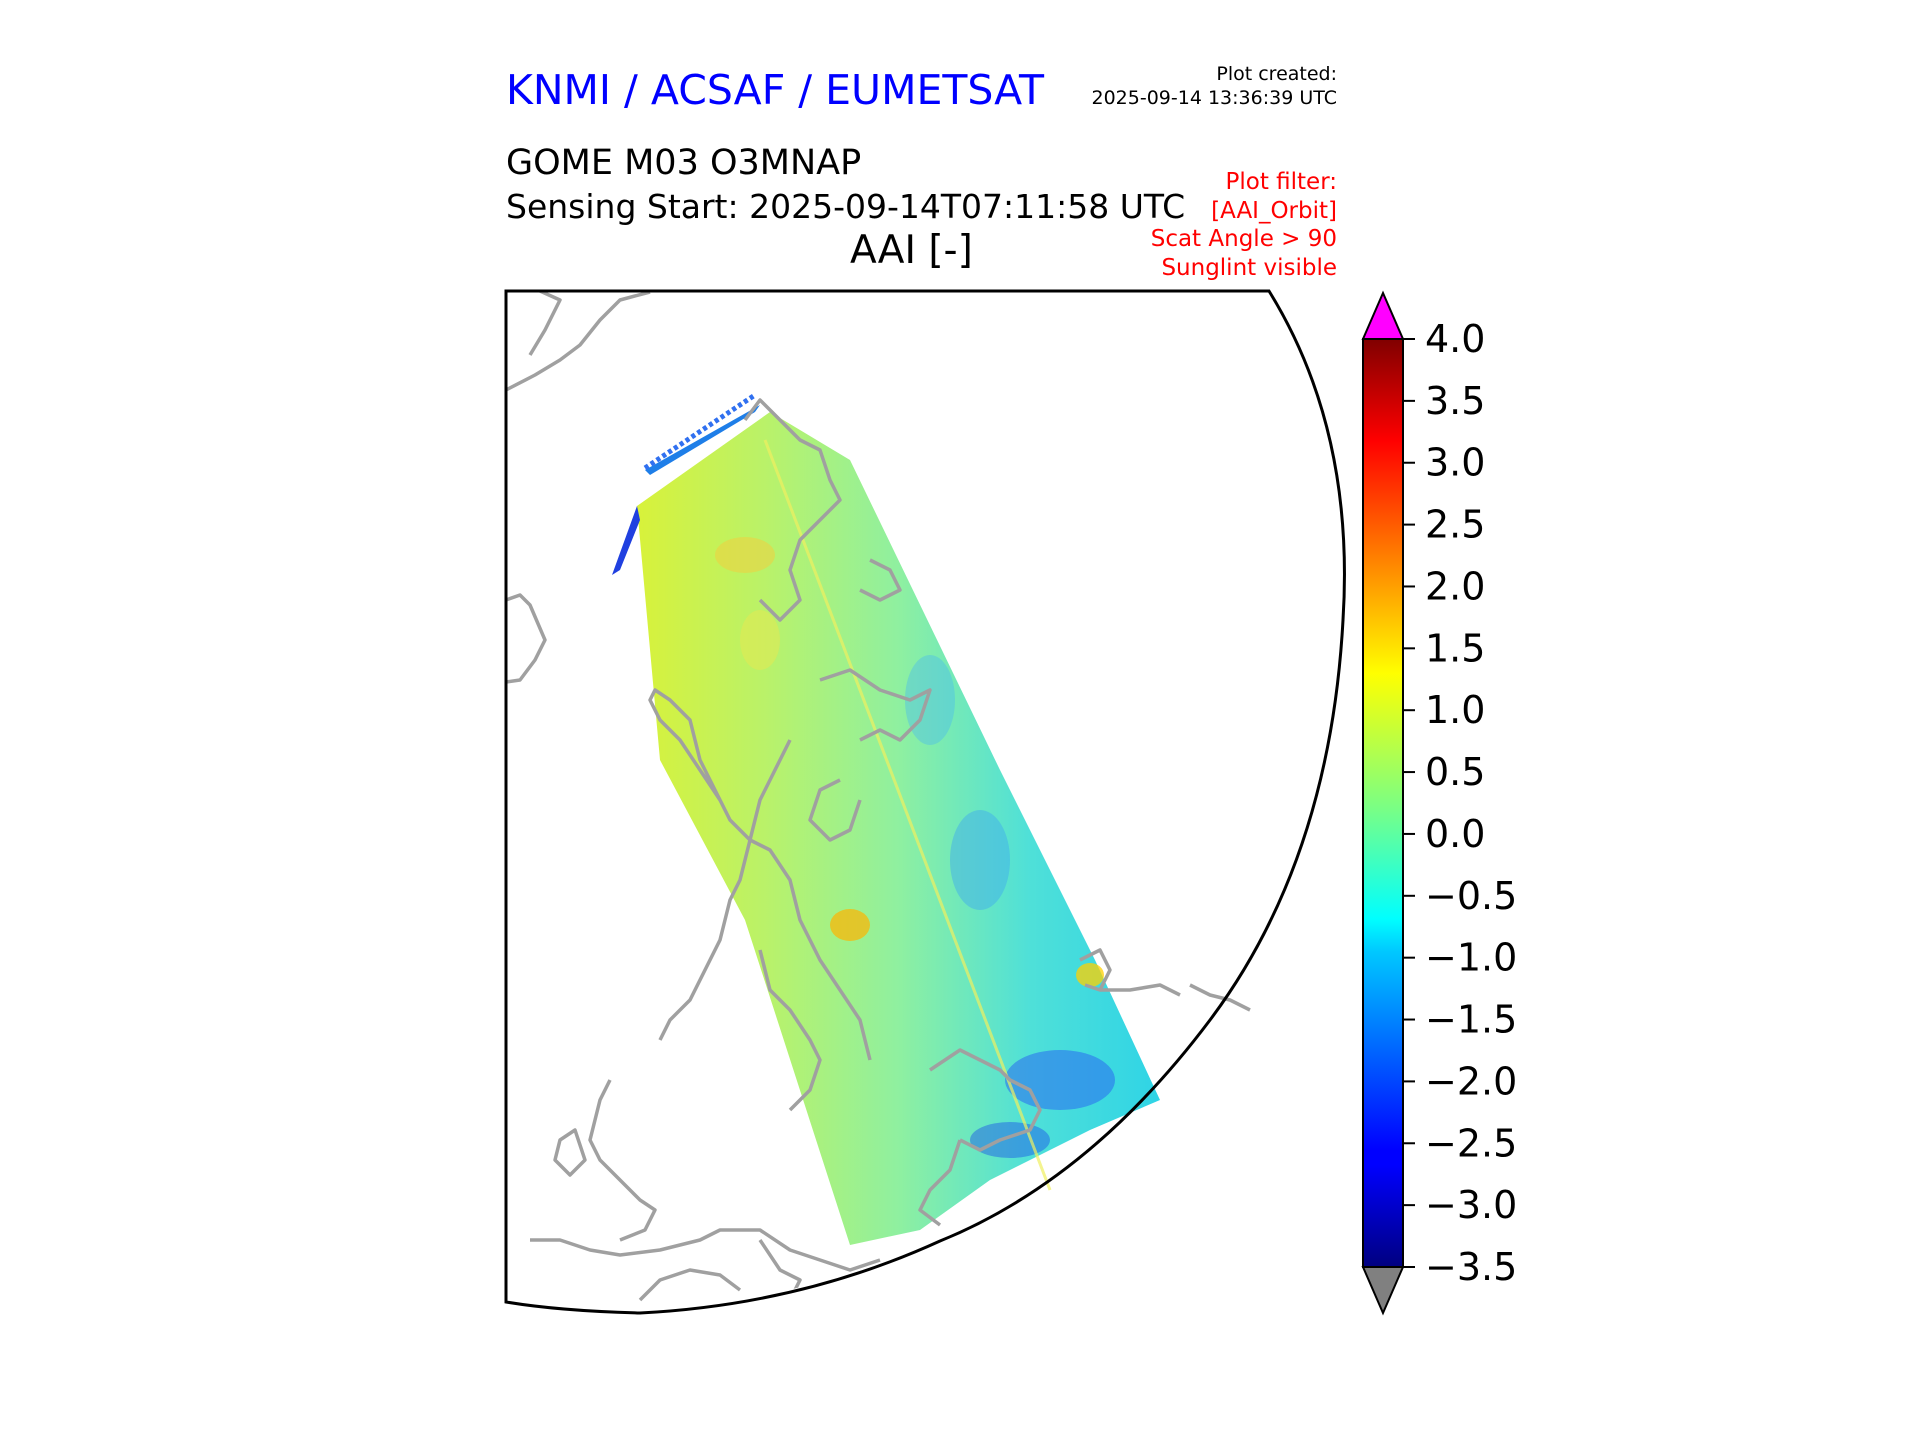 Image resolution: width=1920 pixels, height=1440 pixels. What do you see at coordinates (1471, 1020) in the screenshot?
I see `colorbar-tick-label: −1.5` at bounding box center [1471, 1020].